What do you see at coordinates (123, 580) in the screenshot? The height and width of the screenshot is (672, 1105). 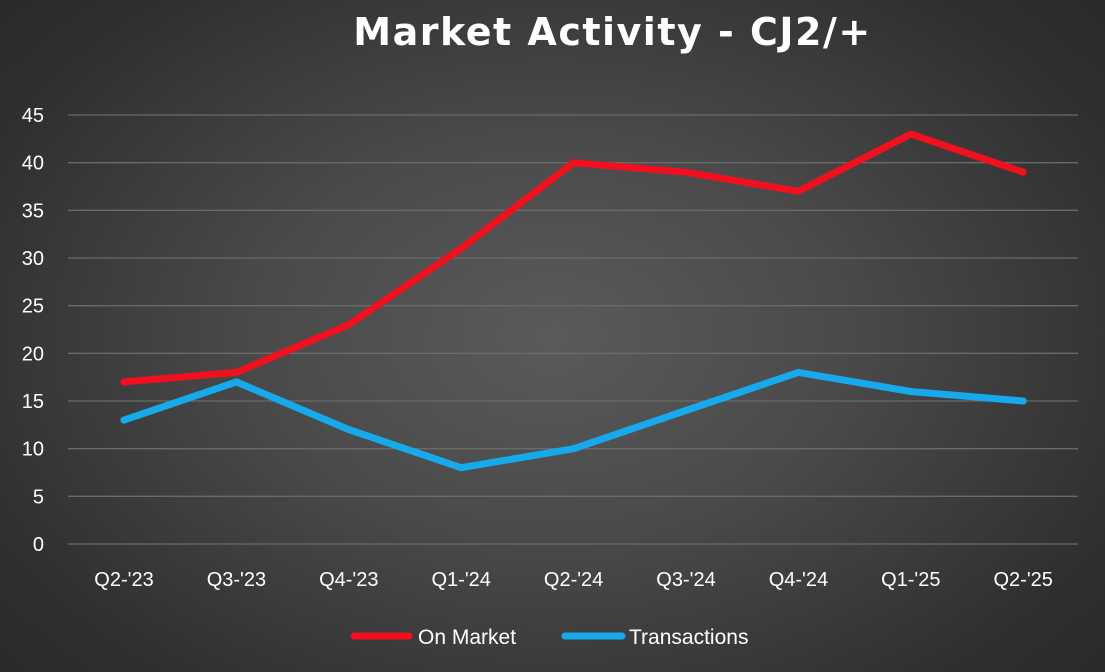 I see `x-tick-label: Q2-'23` at bounding box center [123, 580].